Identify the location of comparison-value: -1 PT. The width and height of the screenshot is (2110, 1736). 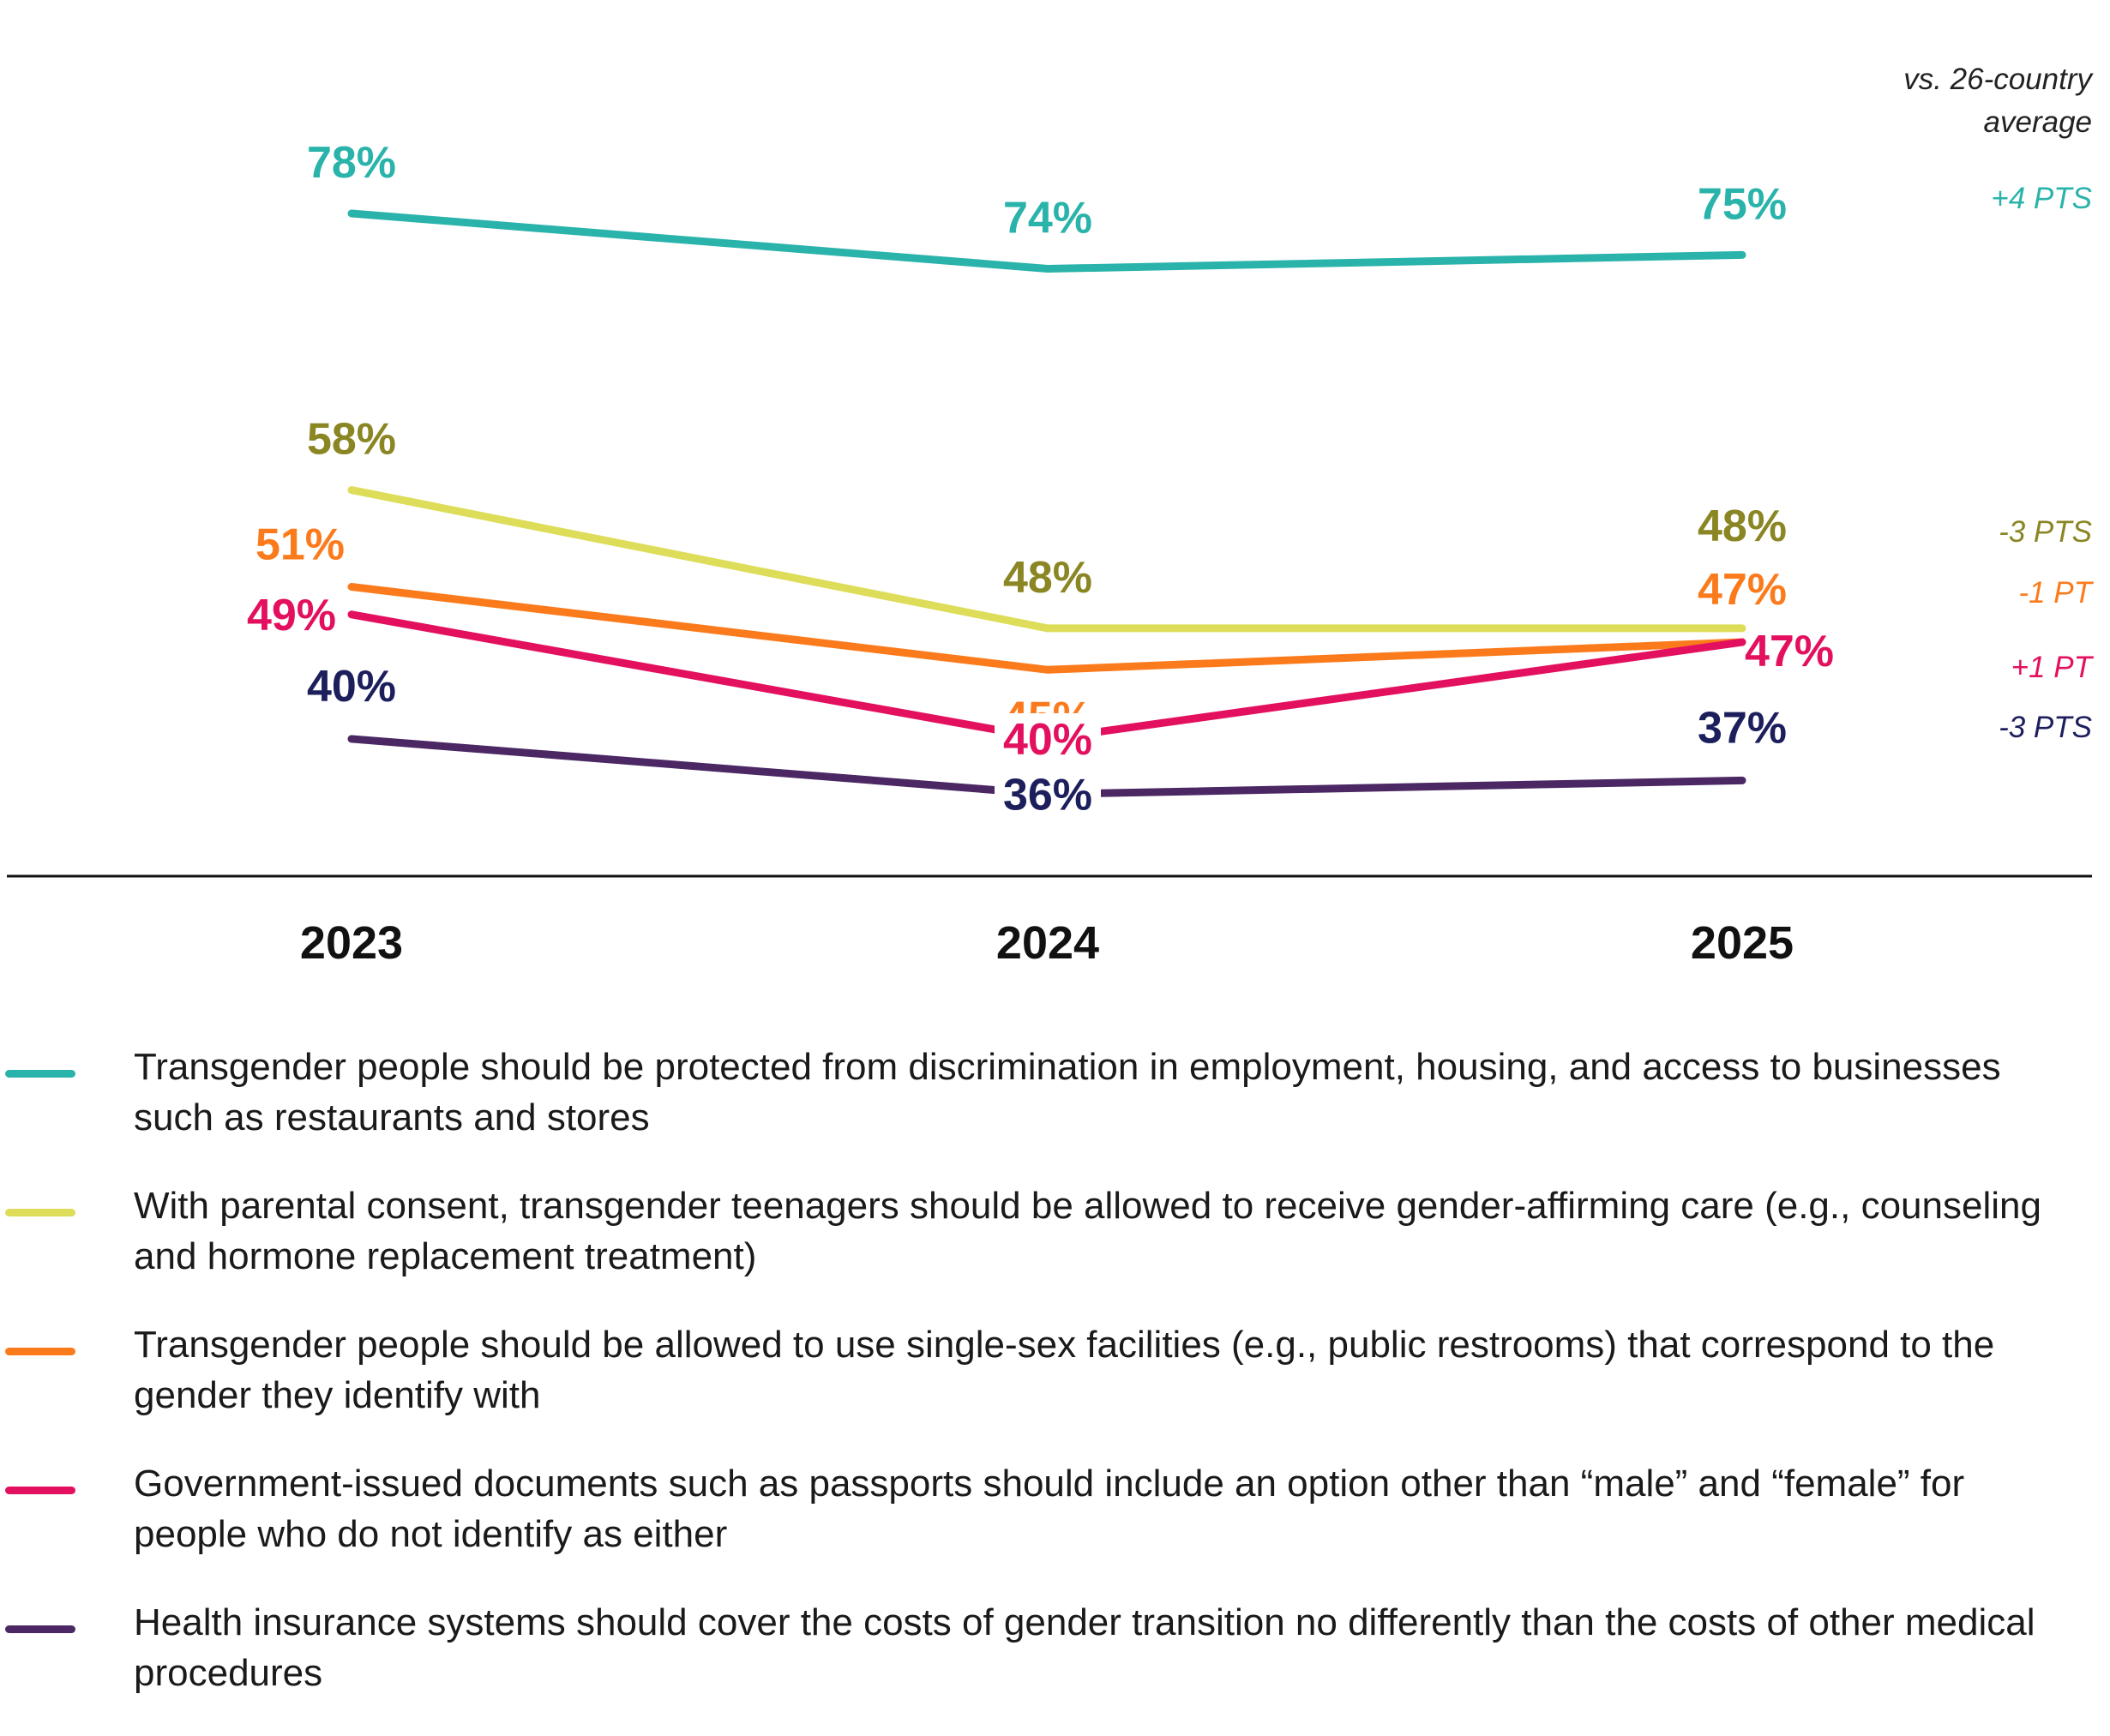
(2056, 593).